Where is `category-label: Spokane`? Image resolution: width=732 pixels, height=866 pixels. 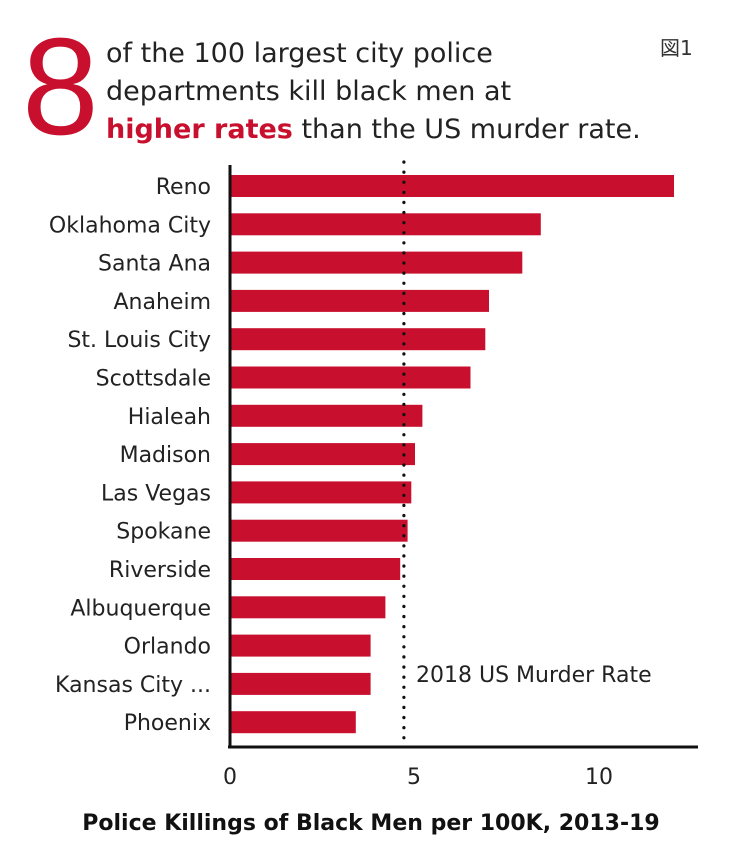 category-label: Spokane is located at coordinates (163, 532).